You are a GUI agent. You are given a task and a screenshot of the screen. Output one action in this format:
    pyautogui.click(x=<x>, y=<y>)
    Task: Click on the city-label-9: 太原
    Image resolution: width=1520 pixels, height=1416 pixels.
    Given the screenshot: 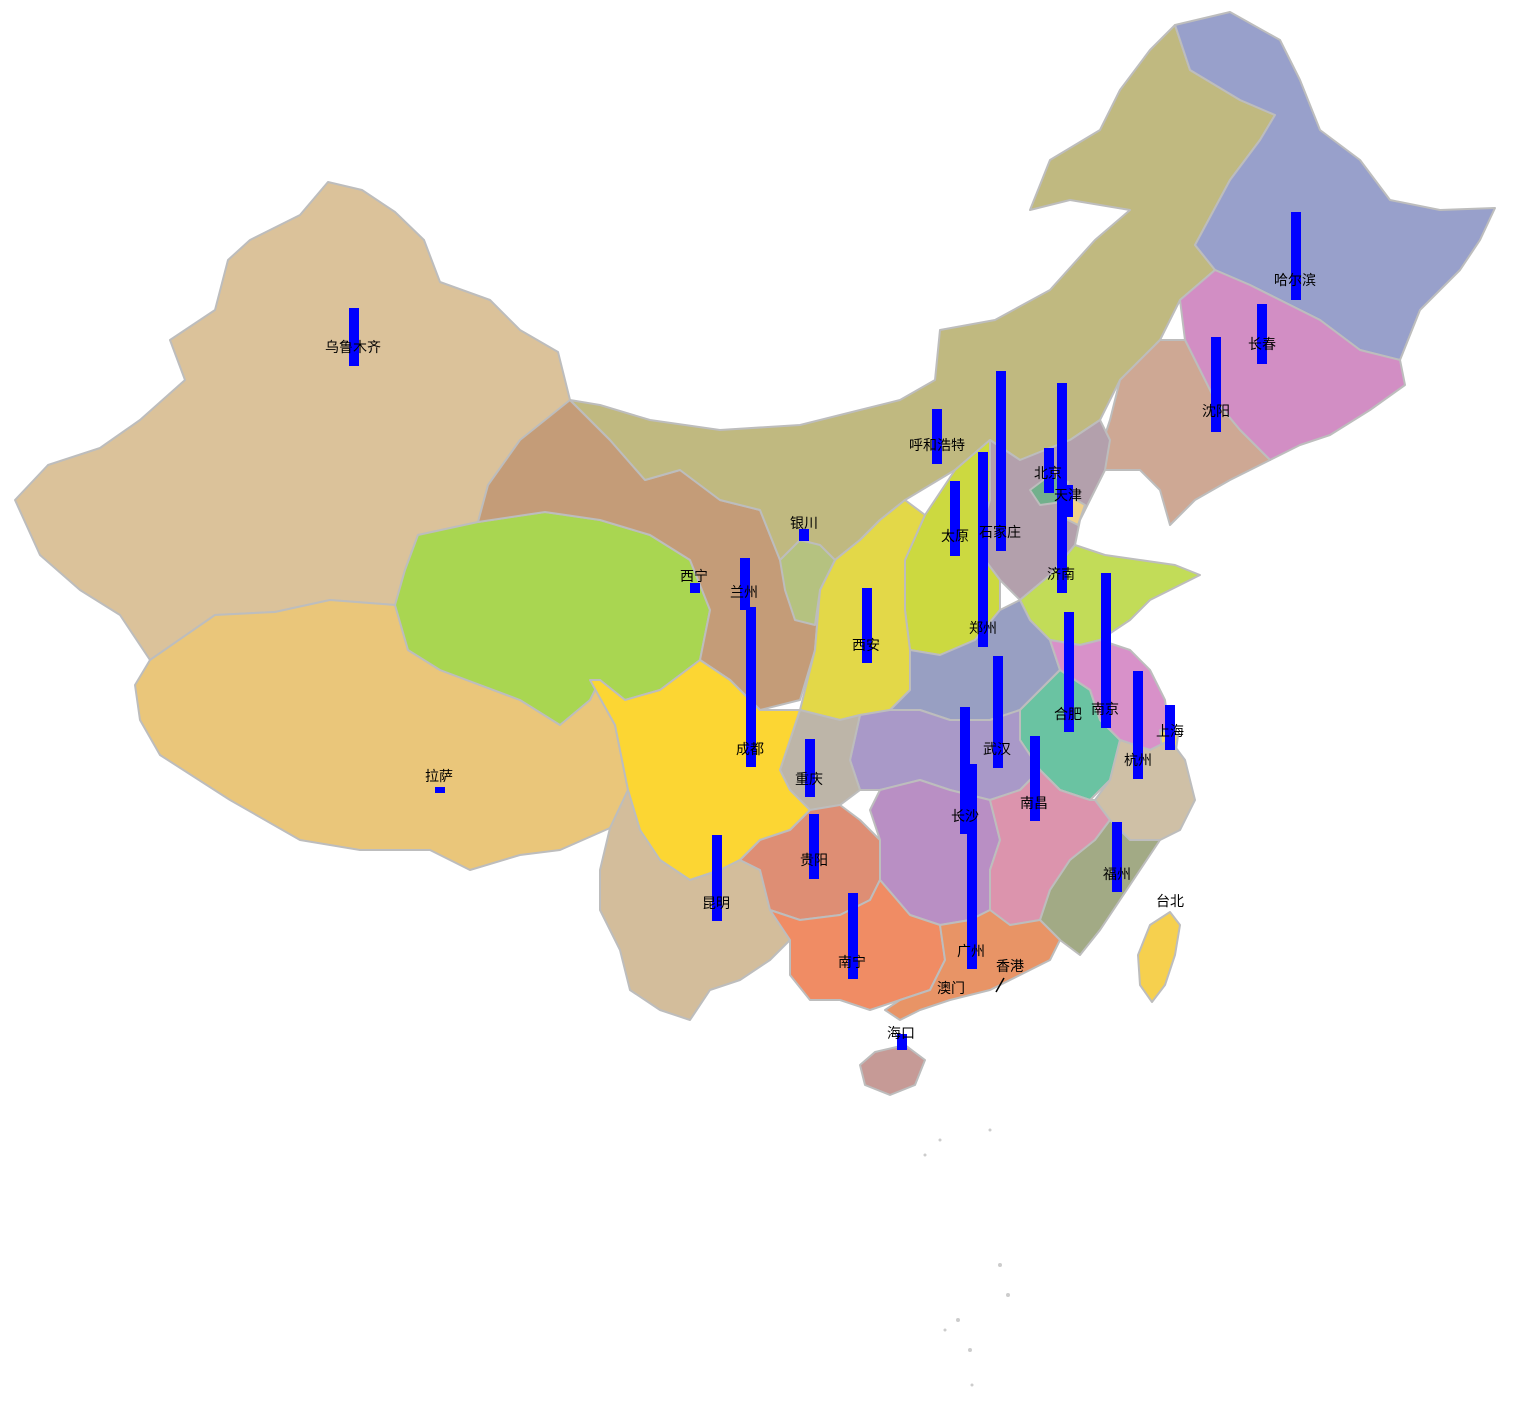 What is the action you would take?
    pyautogui.click(x=955, y=537)
    